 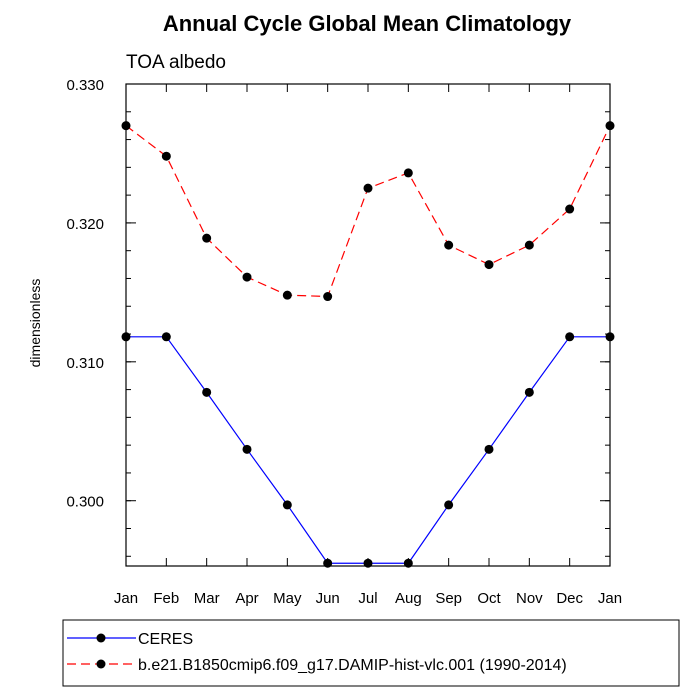 I want to click on x-tick-label: Mar, so click(x=207, y=598).